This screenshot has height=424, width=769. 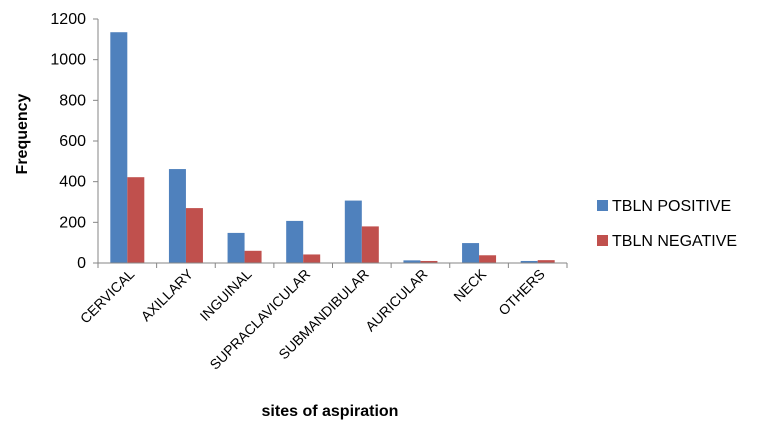 What do you see at coordinates (236, 247) in the screenshot?
I see `bar-tbln-positive-inguinal` at bounding box center [236, 247].